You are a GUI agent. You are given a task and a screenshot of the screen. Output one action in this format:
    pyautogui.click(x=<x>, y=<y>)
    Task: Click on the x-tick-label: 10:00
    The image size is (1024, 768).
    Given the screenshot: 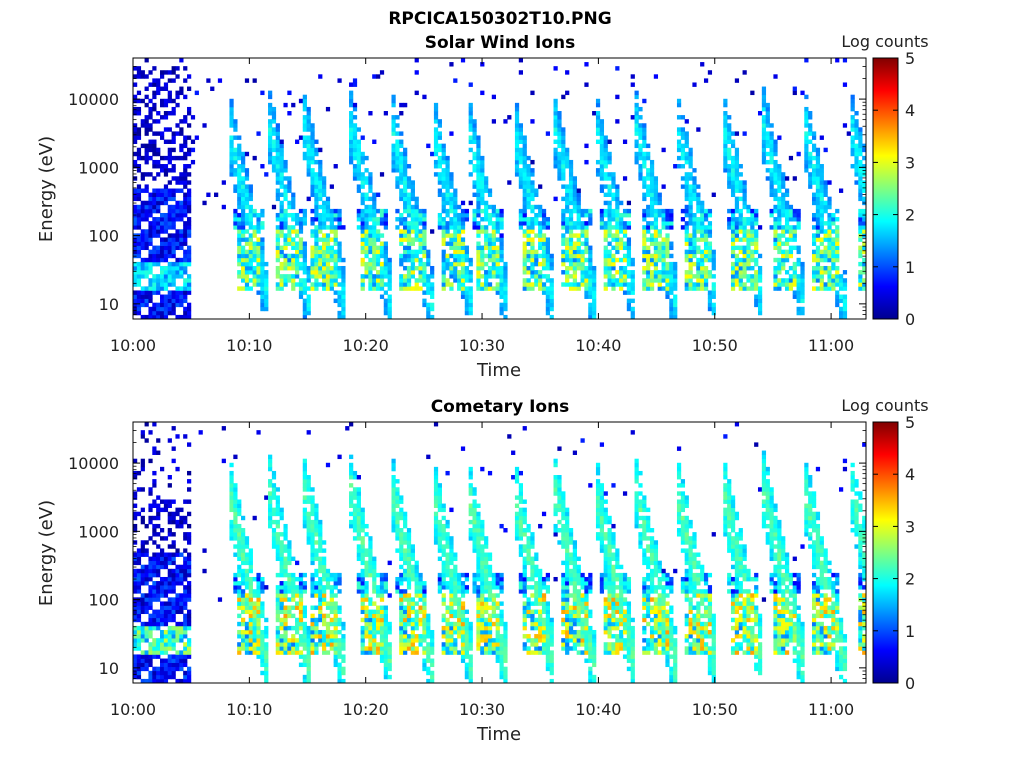 What is the action you would take?
    pyautogui.click(x=133, y=345)
    